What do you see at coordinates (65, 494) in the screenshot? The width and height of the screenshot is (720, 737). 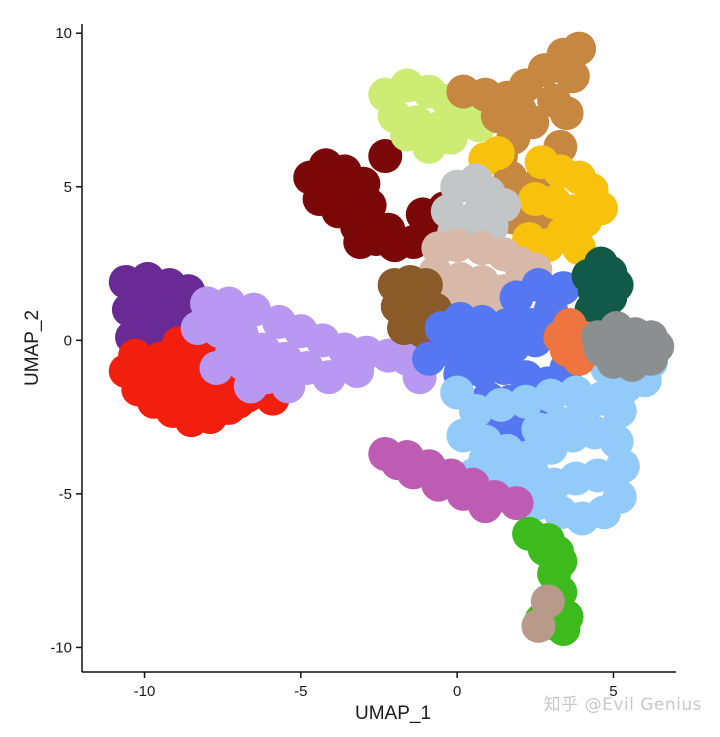 I see `y-tick-label: -5` at bounding box center [65, 494].